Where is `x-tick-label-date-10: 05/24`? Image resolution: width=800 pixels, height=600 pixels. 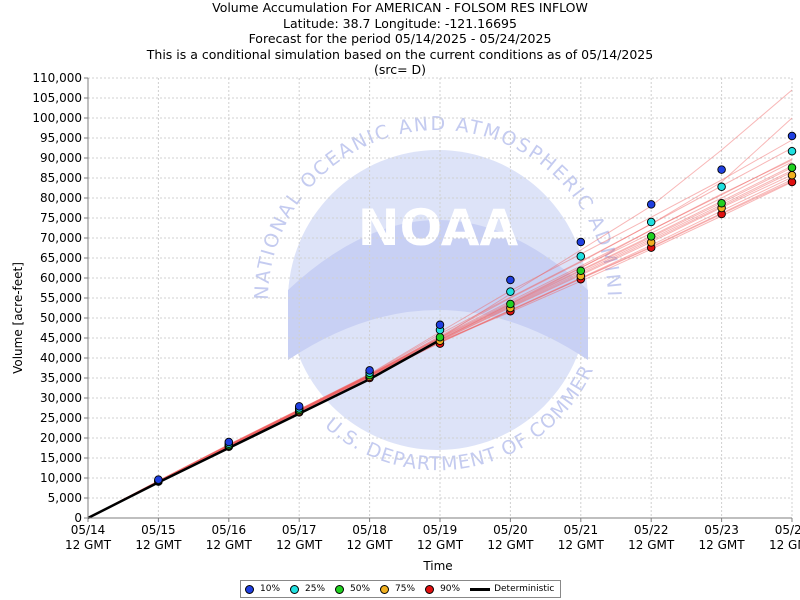 x-tick-label-date-10: 05/24 is located at coordinates (787, 530).